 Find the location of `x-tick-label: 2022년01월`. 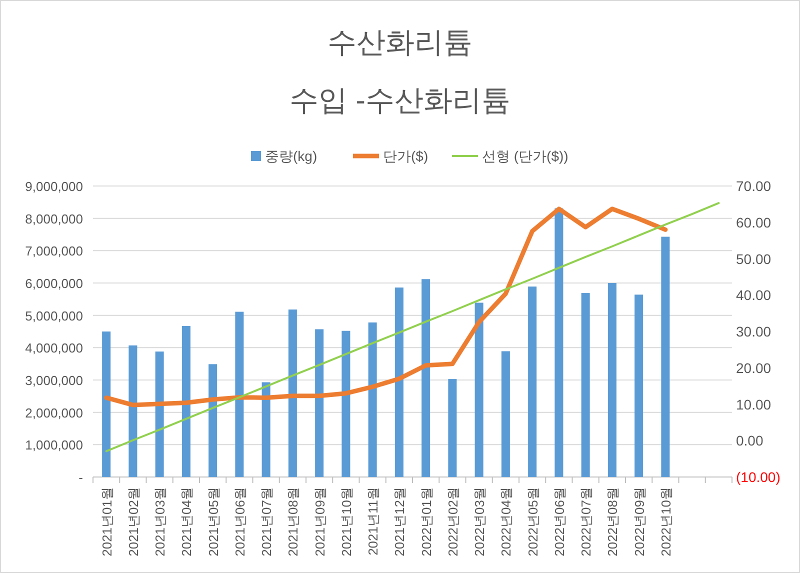

x-tick-label: 2022년01월 is located at coordinates (426, 521).